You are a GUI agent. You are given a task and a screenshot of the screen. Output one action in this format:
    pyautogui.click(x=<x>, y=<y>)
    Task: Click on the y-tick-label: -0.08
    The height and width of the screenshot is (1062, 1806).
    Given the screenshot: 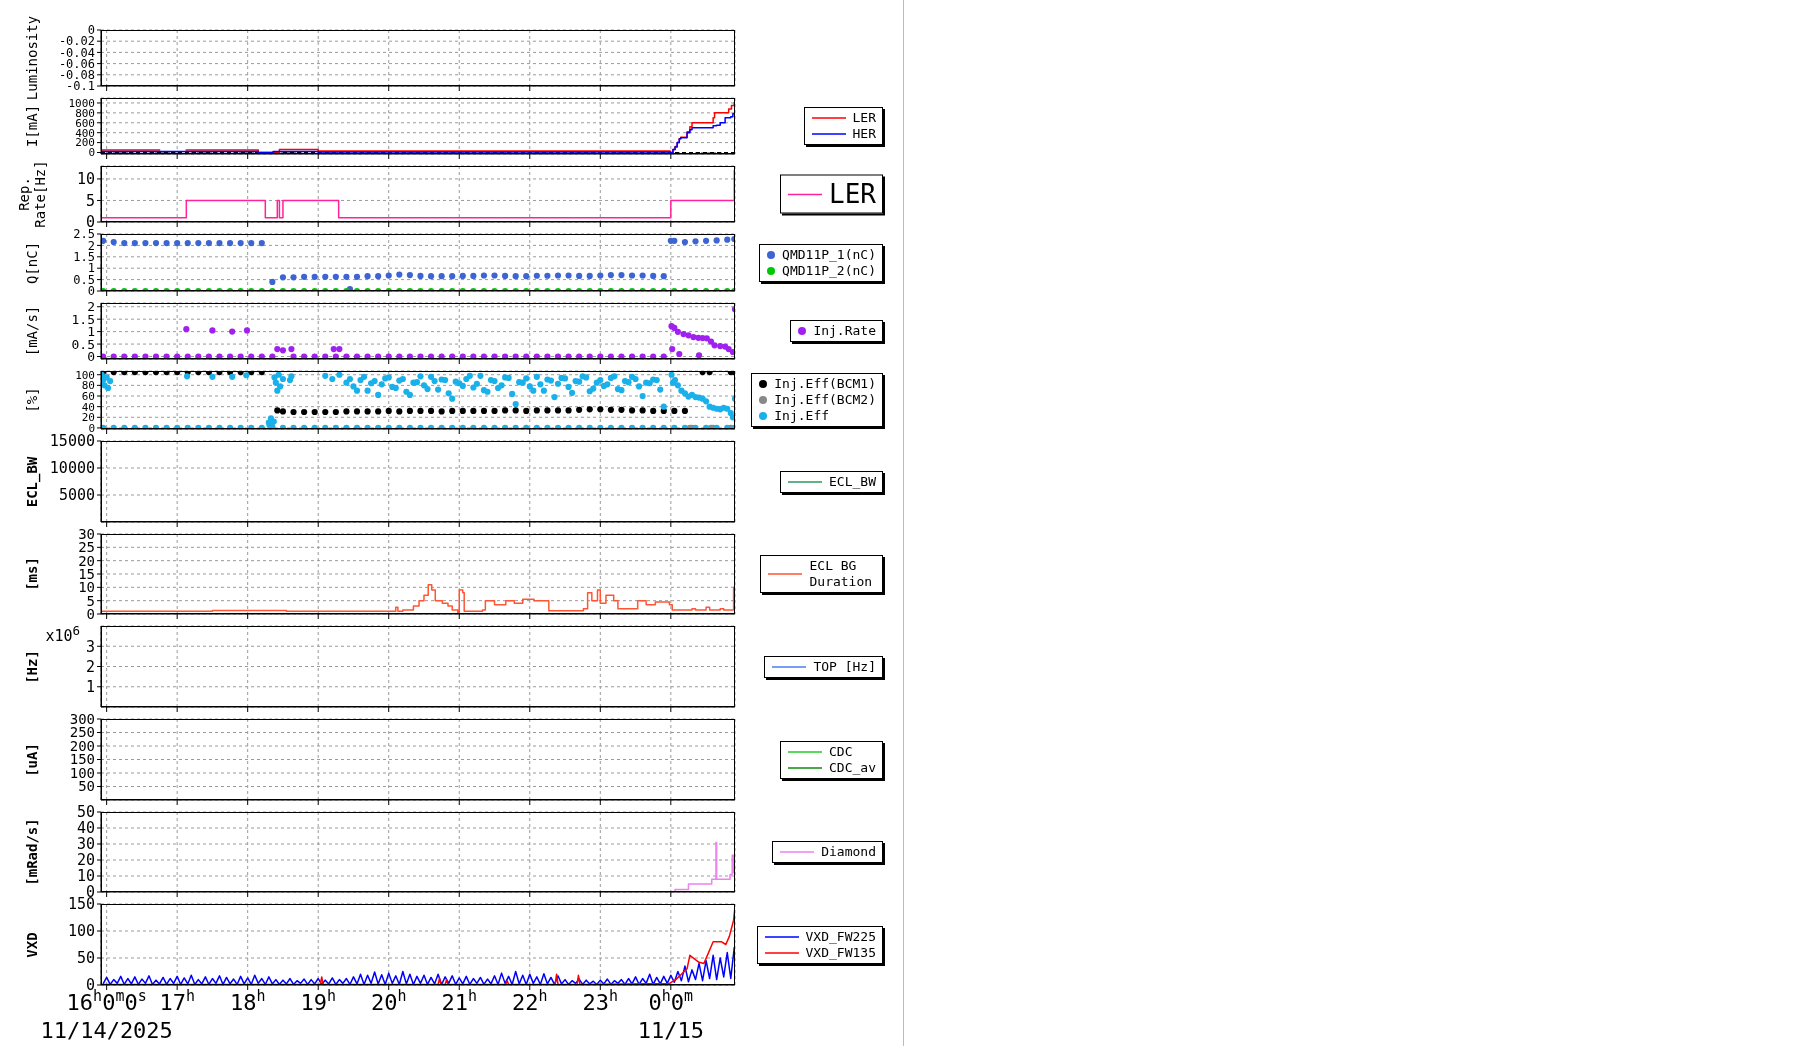 What is the action you would take?
    pyautogui.click(x=76, y=75)
    